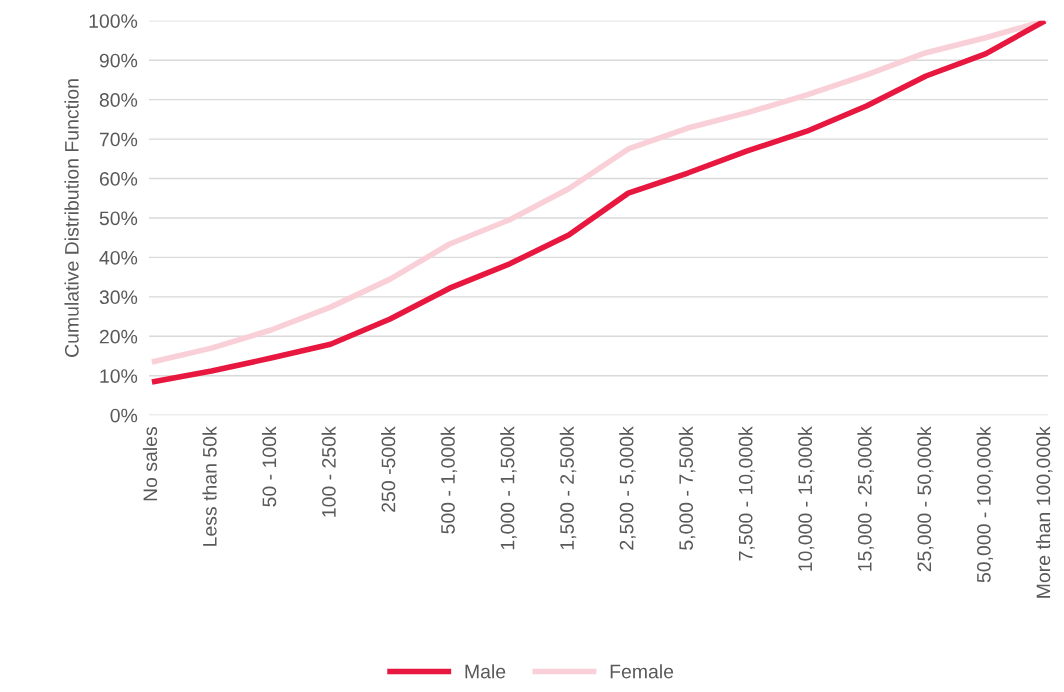  Describe the element at coordinates (746, 493) in the screenshot. I see `x-tick-label: 7,500 - 10,000k` at that location.